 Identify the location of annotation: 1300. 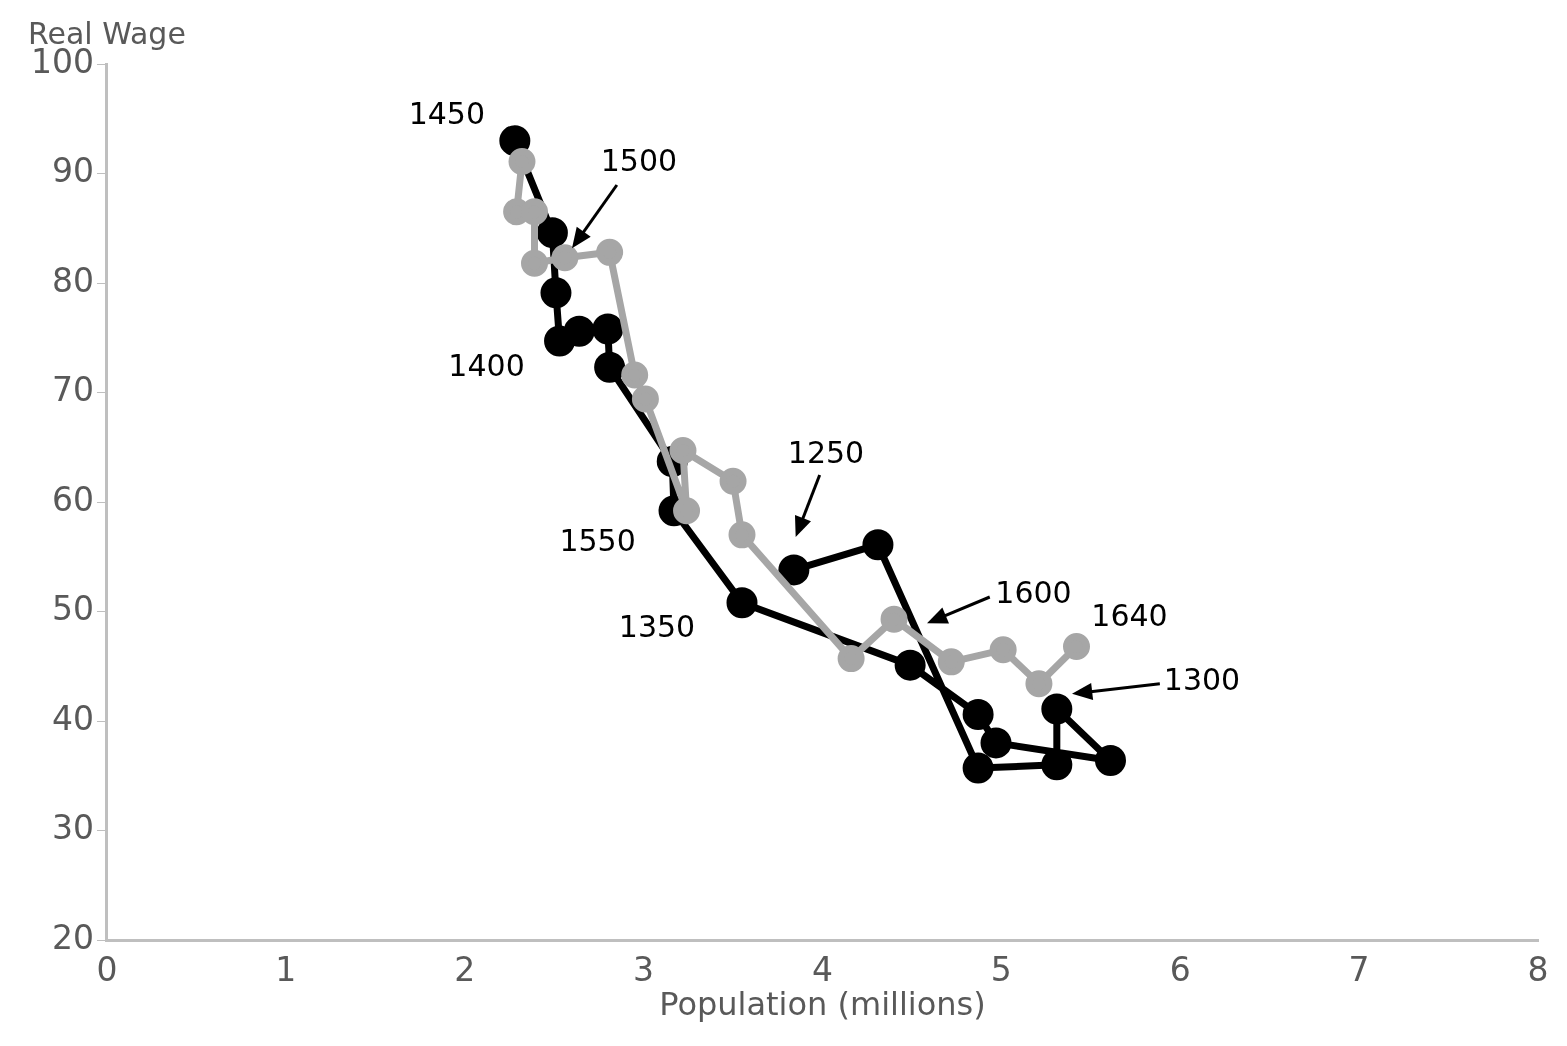
(1202, 679).